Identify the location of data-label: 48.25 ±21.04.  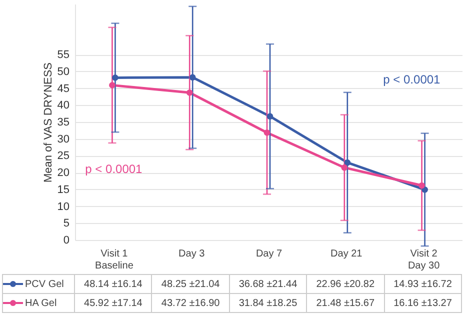
(191, 284).